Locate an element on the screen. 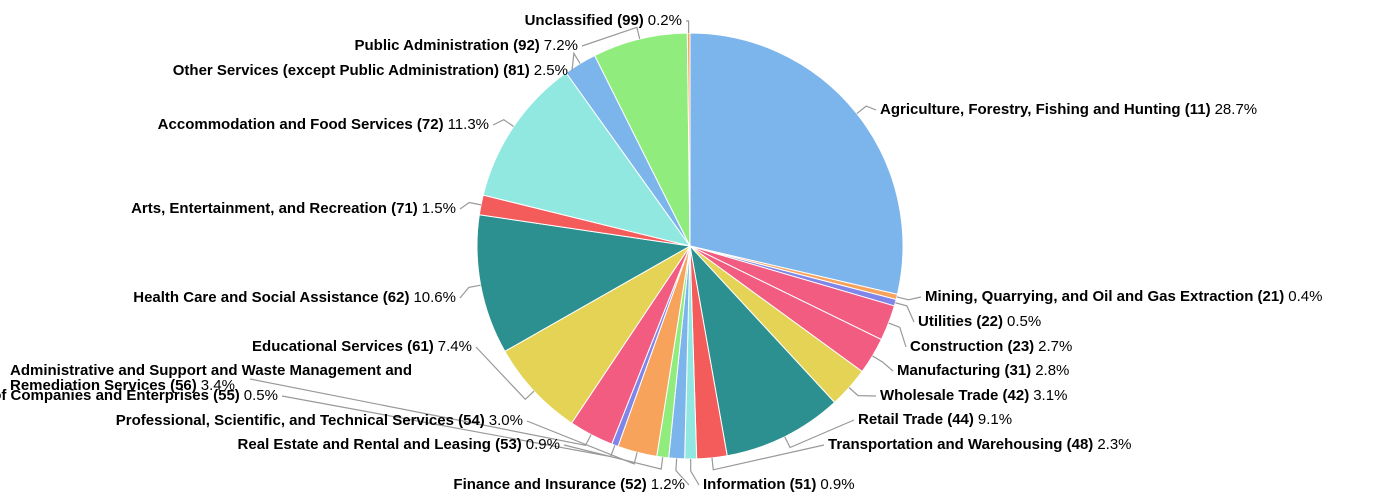 The image size is (1384, 496). slice-name: Finance and Insurance (52) is located at coordinates (549, 484).